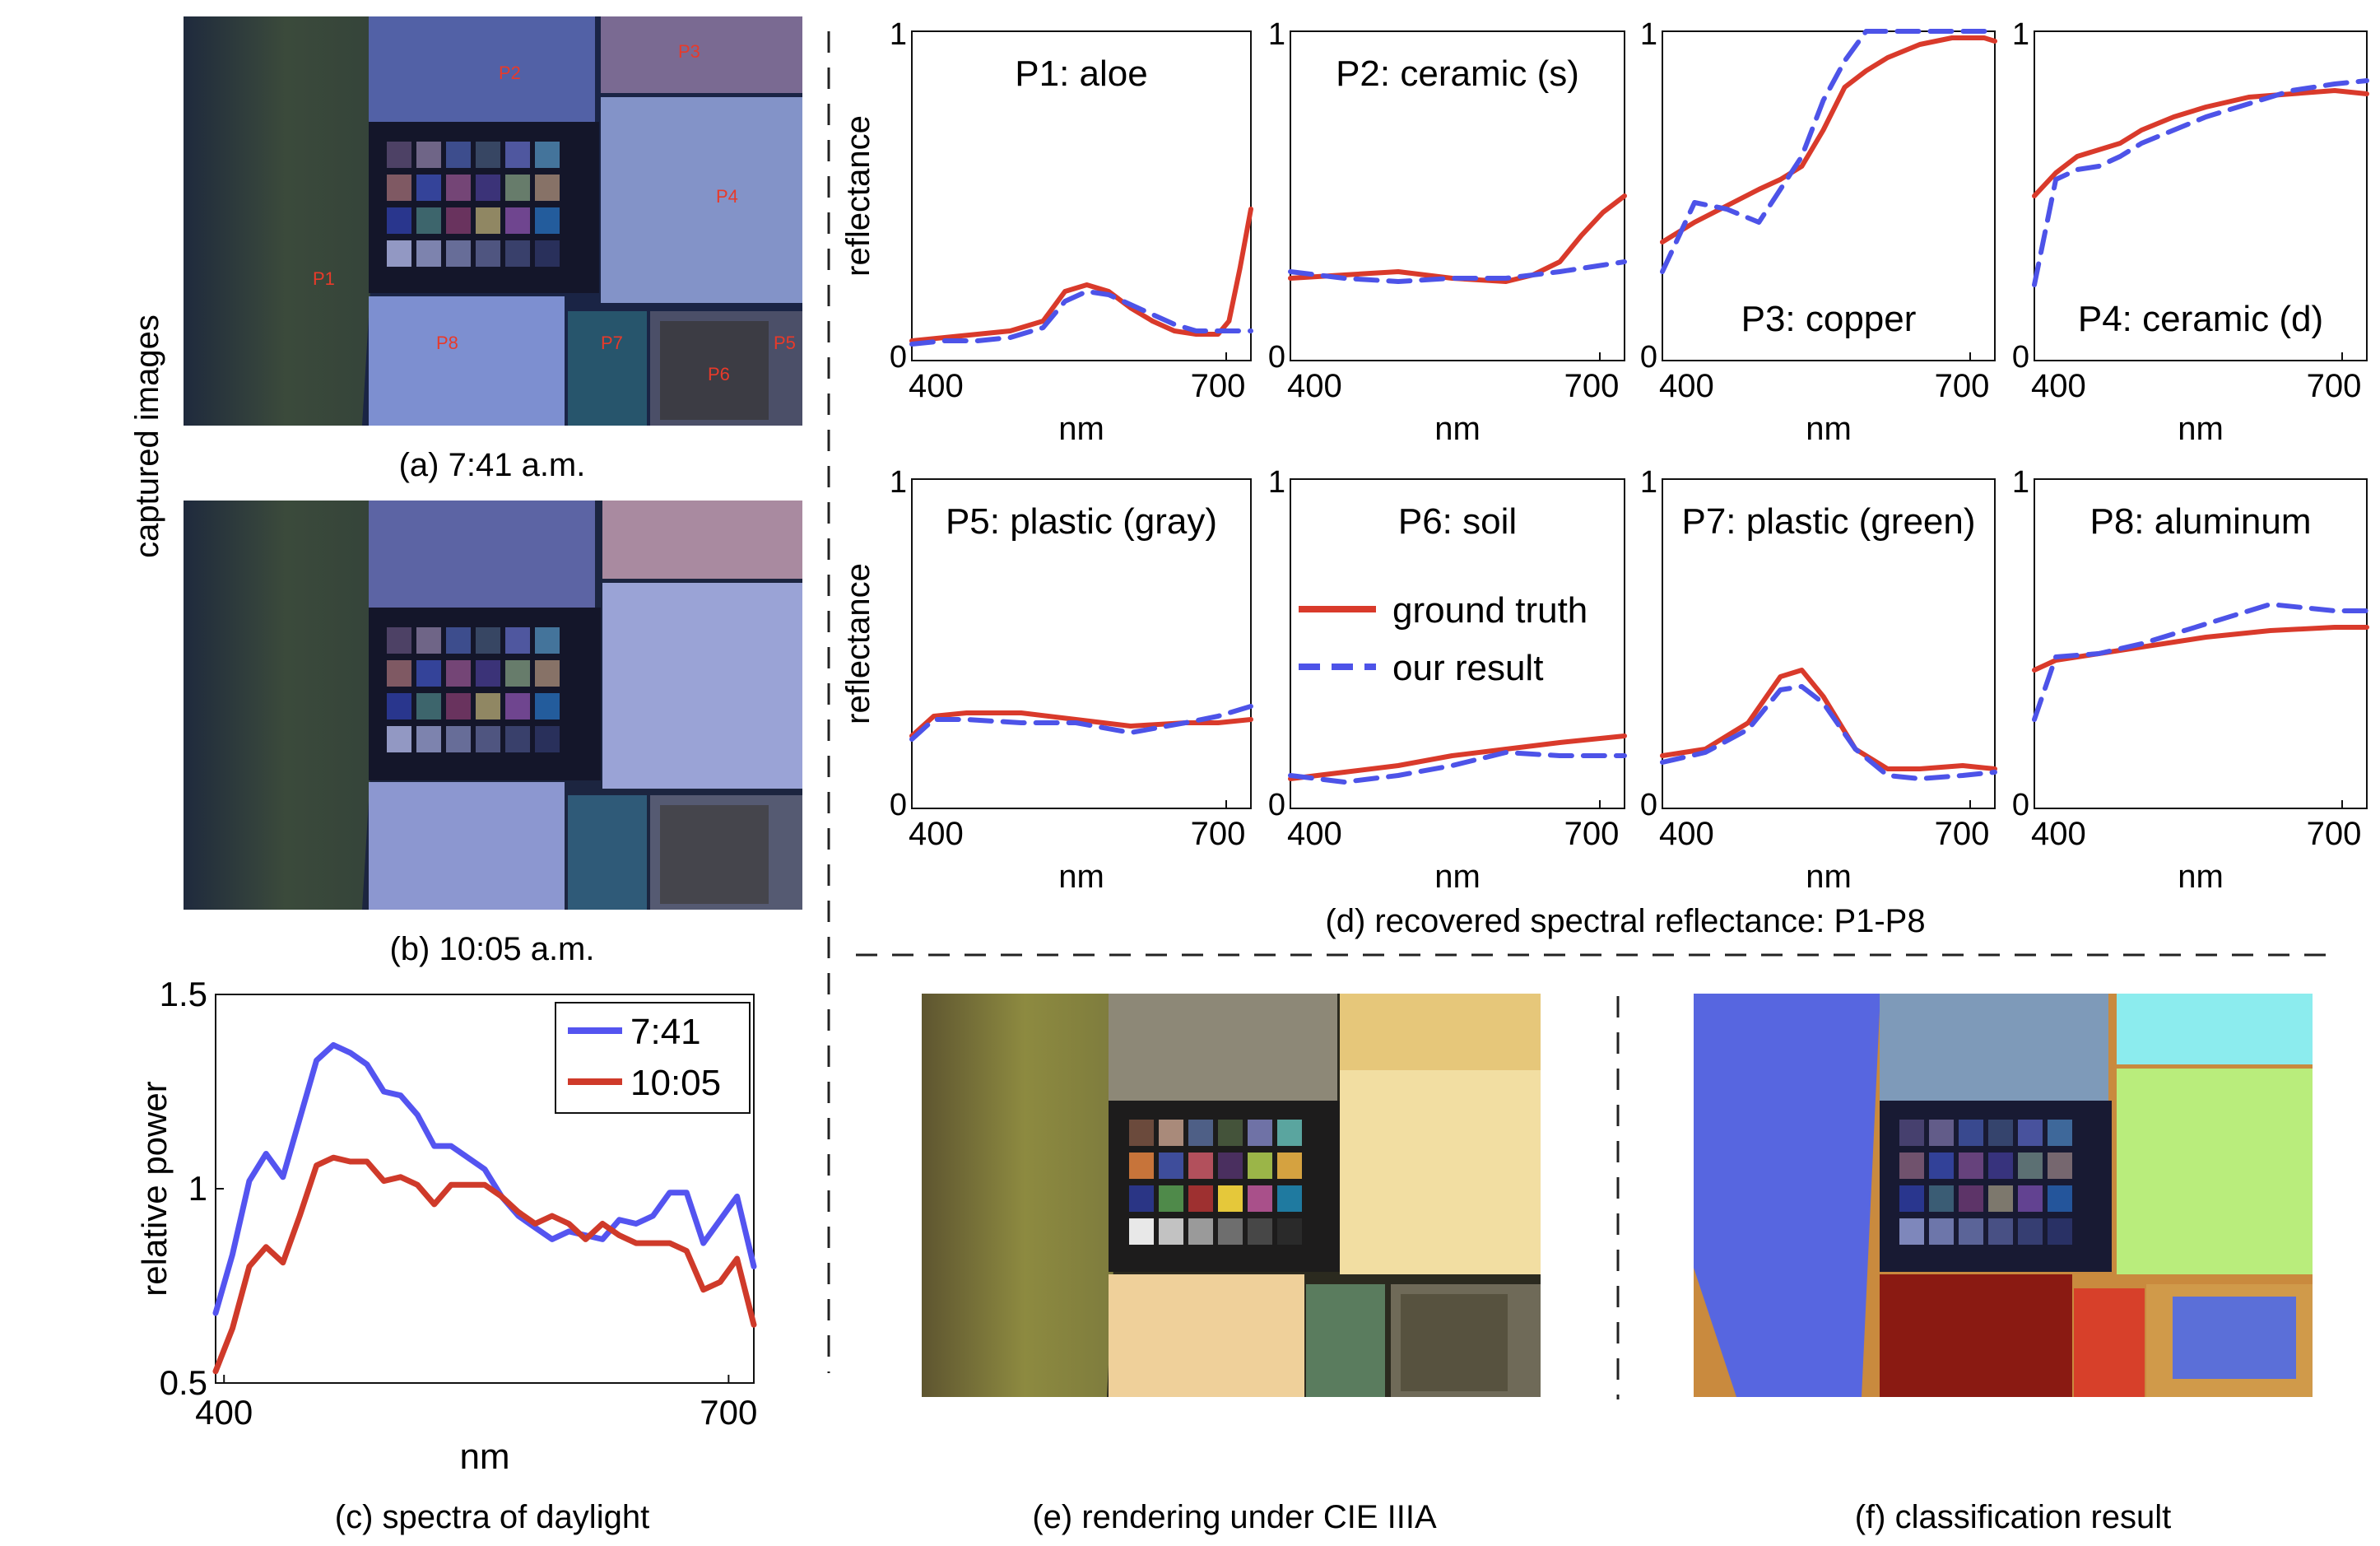 The height and width of the screenshot is (1546, 2380). What do you see at coordinates (147, 436) in the screenshot?
I see `captured-images-label: captured images` at bounding box center [147, 436].